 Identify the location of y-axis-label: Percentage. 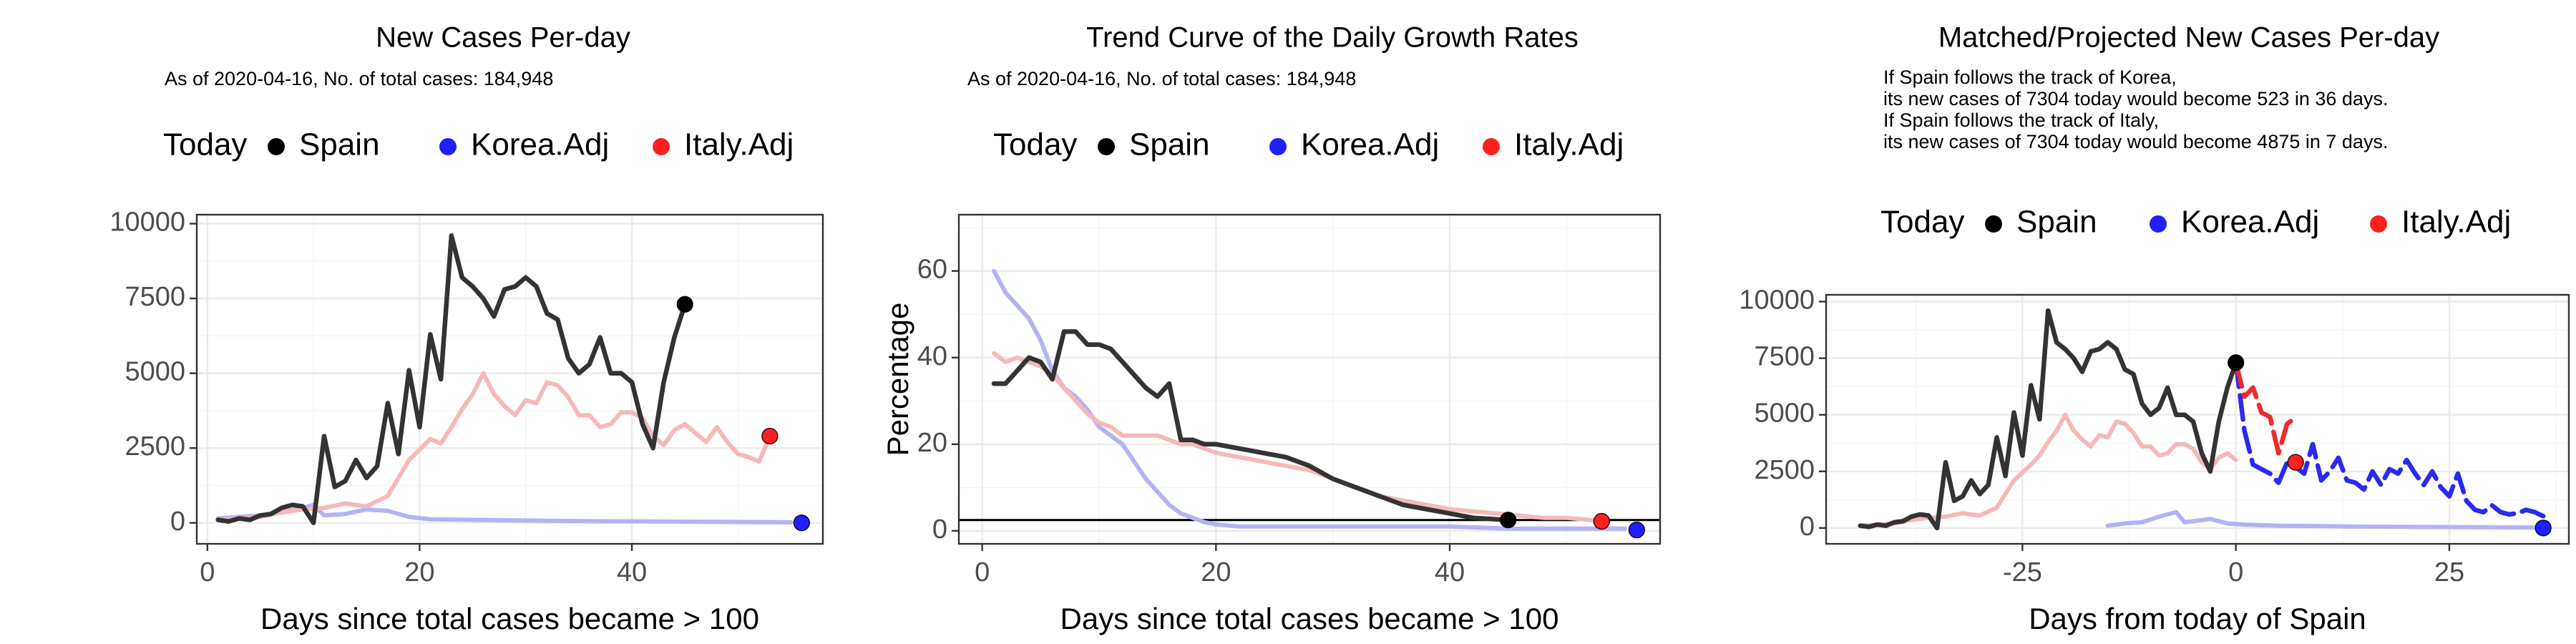
(897, 380).